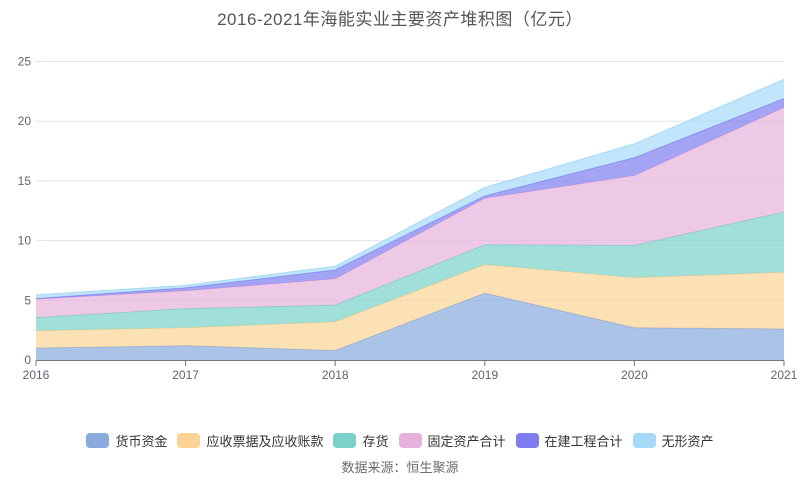 The height and width of the screenshot is (501, 800). What do you see at coordinates (25, 62) in the screenshot?
I see `y-label-25: 25` at bounding box center [25, 62].